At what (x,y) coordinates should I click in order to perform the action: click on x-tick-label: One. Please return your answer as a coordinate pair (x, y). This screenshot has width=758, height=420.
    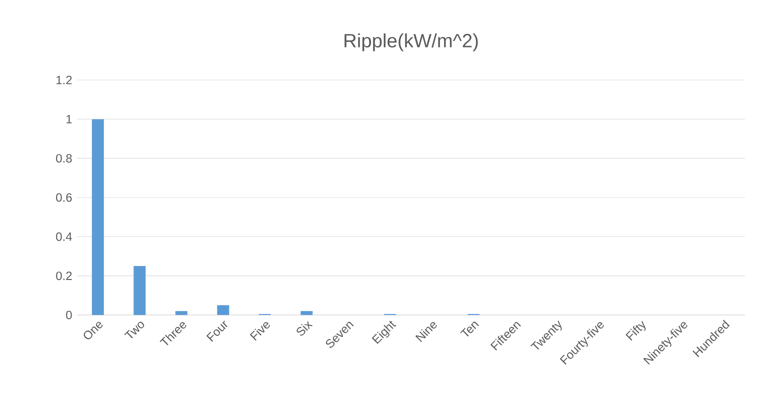
    Looking at the image, I should click on (93, 331).